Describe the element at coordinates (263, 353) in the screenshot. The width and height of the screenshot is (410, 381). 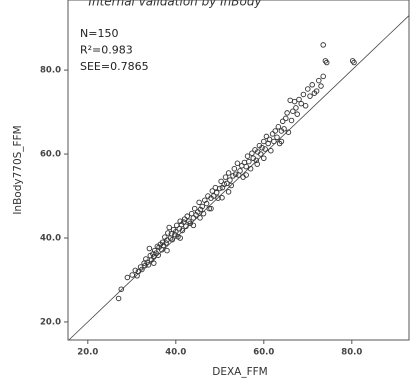
I see `x-tick-label: 60.0` at that location.